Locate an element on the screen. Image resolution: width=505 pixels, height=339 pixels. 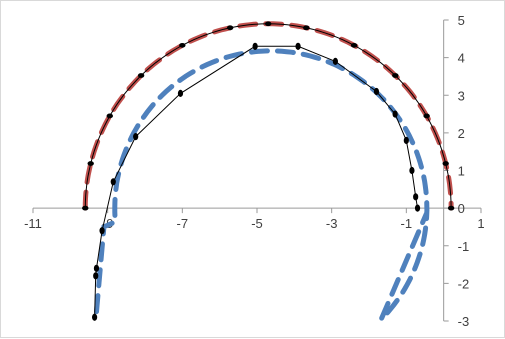
x-tick-label: -11 is located at coordinates (33, 223).